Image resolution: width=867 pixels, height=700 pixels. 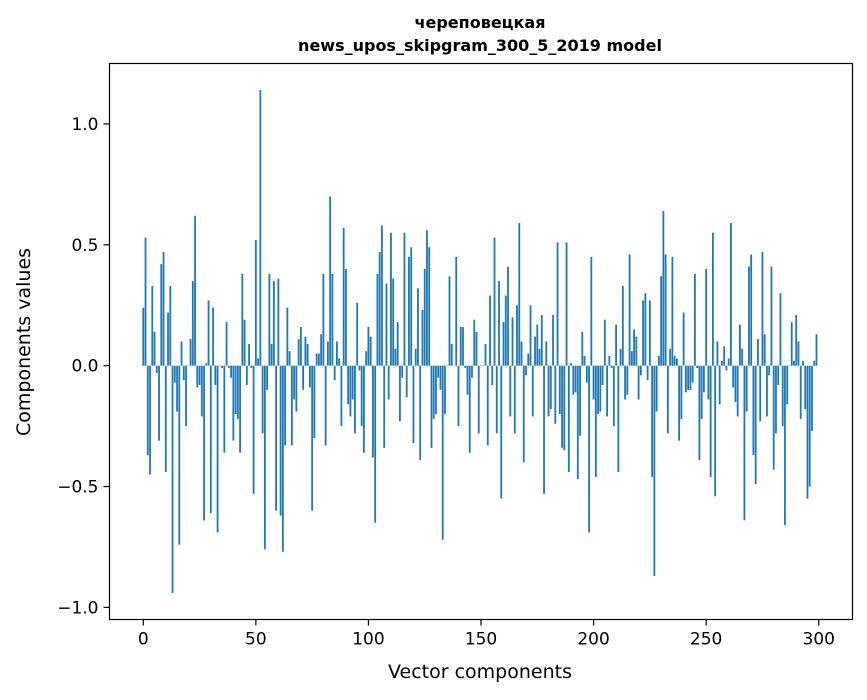 What do you see at coordinates (706, 640) in the screenshot?
I see `x-tick-label: 250` at bounding box center [706, 640].